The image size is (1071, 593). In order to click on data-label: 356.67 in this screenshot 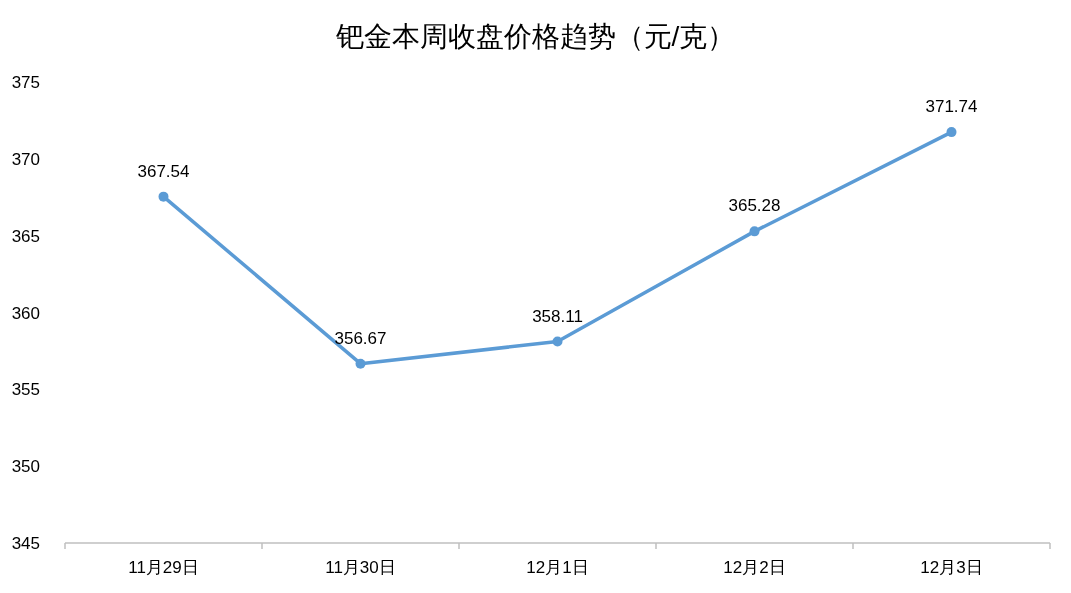, I will do `click(360, 338)`.